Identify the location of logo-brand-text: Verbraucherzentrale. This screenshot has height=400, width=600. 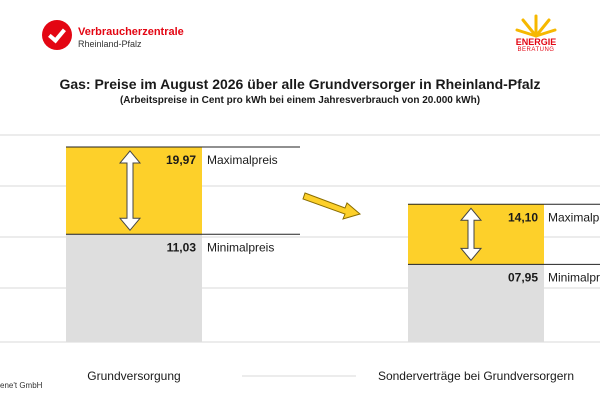
(131, 32).